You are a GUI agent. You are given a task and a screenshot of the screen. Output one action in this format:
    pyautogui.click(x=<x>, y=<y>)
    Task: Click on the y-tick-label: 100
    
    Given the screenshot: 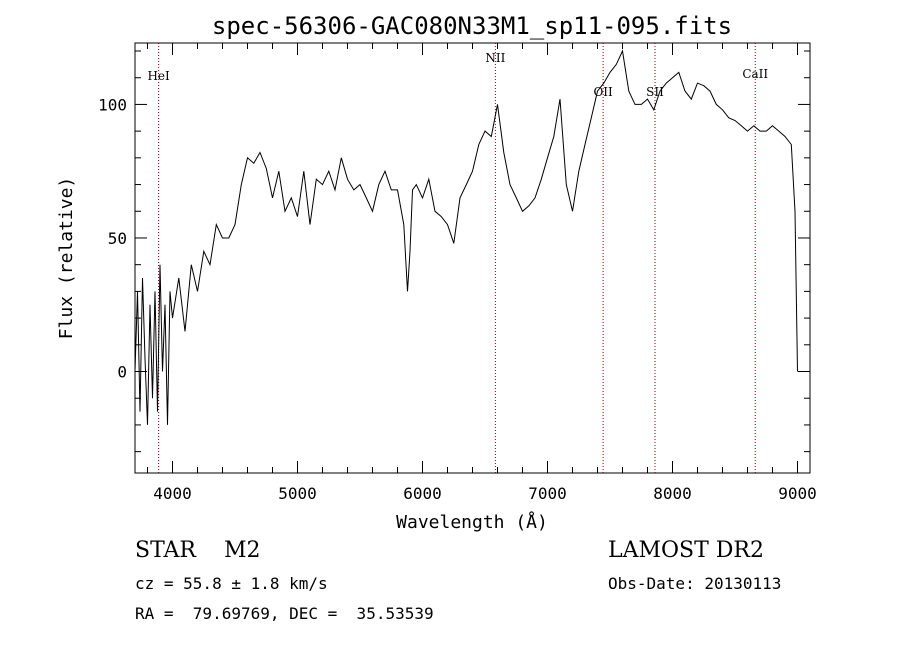 What is the action you would take?
    pyautogui.click(x=112, y=104)
    